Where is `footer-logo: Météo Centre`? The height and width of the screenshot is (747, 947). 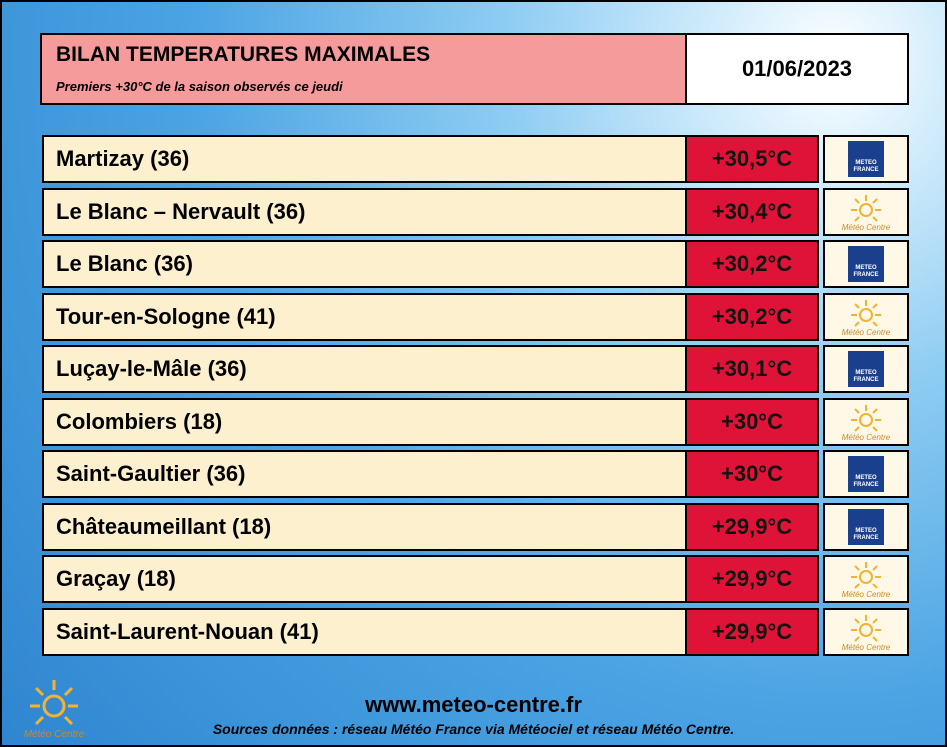 footer-logo: Météo Centre is located at coordinates (54, 708).